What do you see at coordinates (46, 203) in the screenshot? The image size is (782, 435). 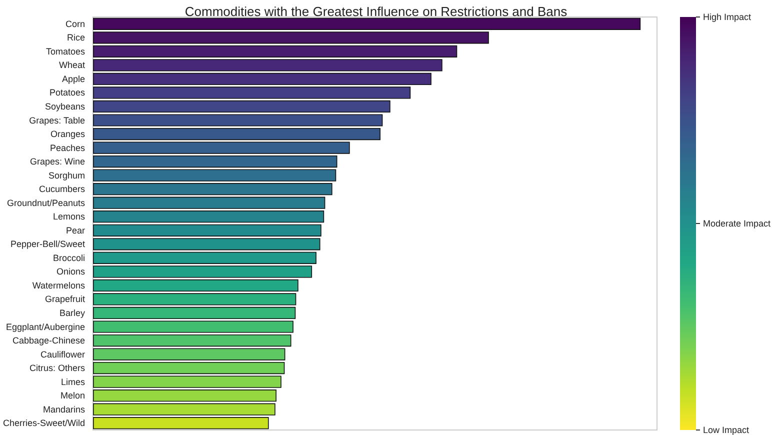 I see `y-tick-label: Groundnut/Peanuts` at bounding box center [46, 203].